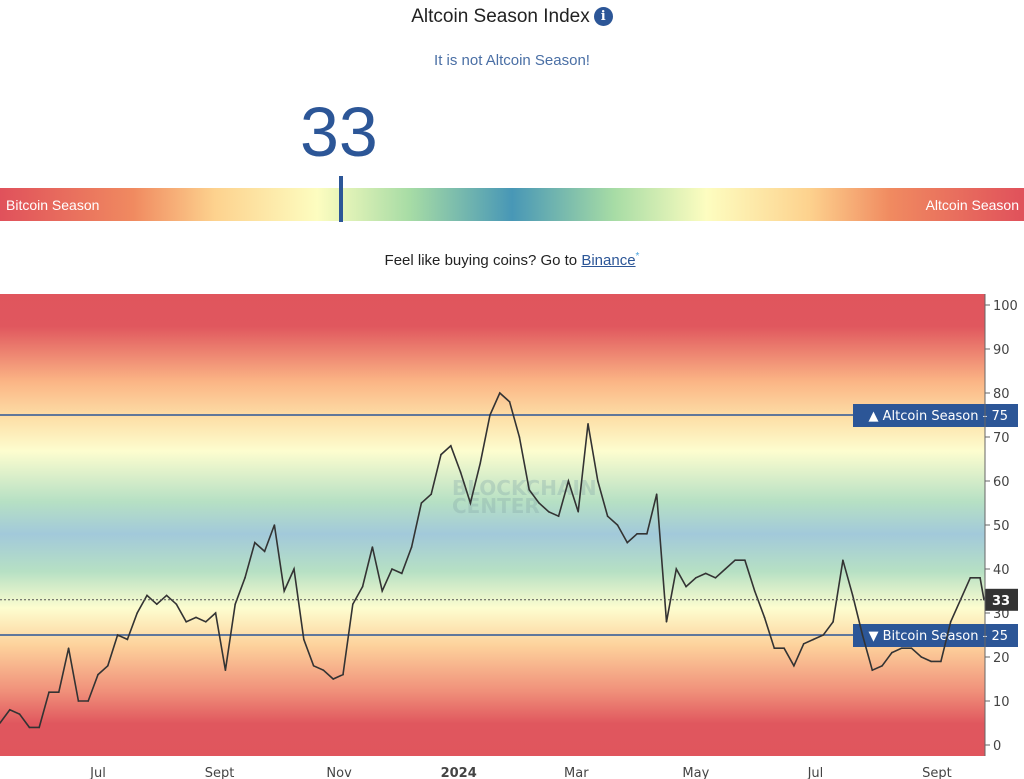 The height and width of the screenshot is (779, 1024). Describe the element at coordinates (339, 132) in the screenshot. I see `index-value: 33` at that location.